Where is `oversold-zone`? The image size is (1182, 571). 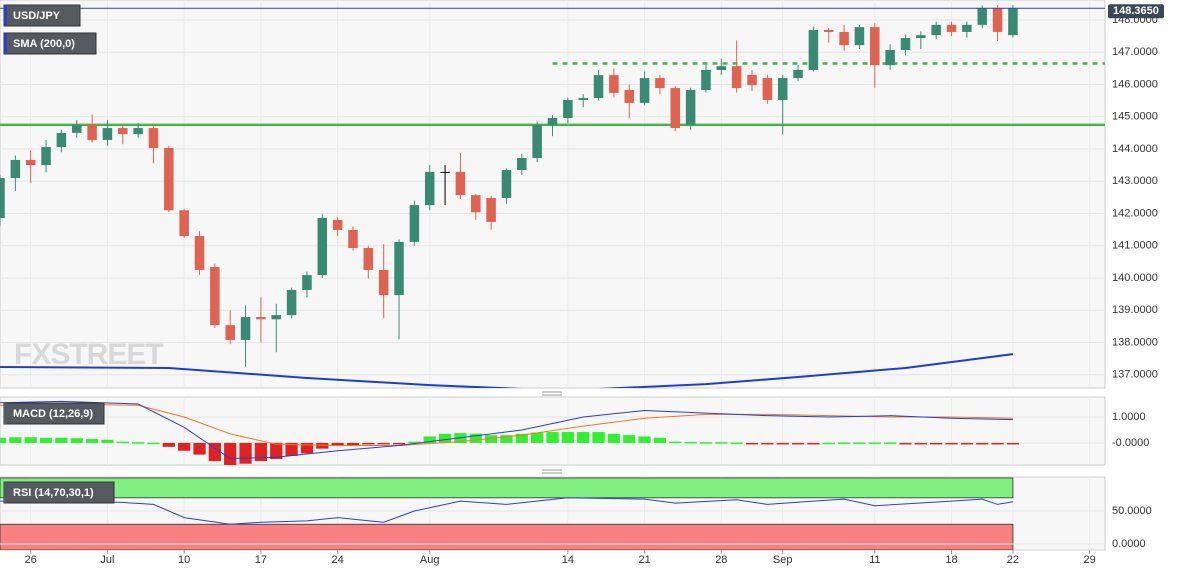 oversold-zone is located at coordinates (507, 536).